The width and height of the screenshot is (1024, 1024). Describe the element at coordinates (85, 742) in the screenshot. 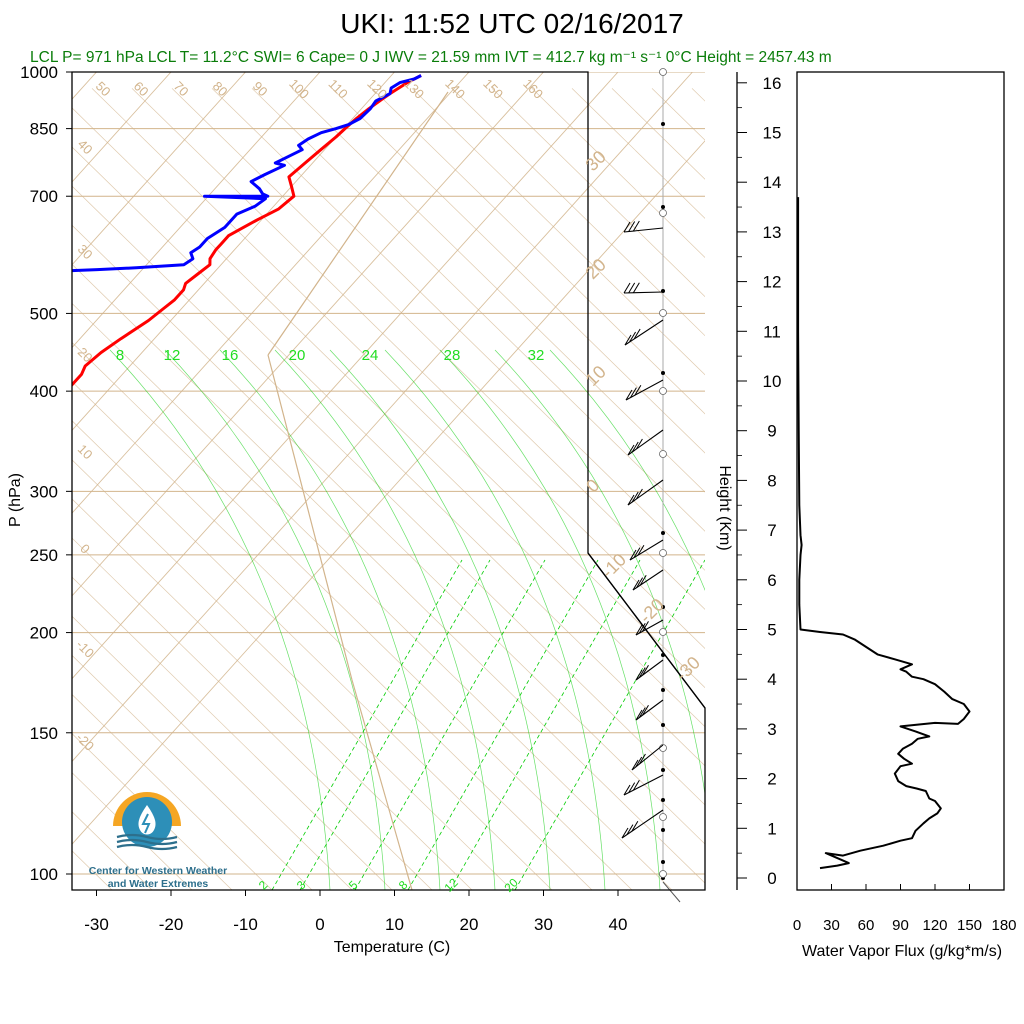

I see `isotherm-label: -20` at that location.